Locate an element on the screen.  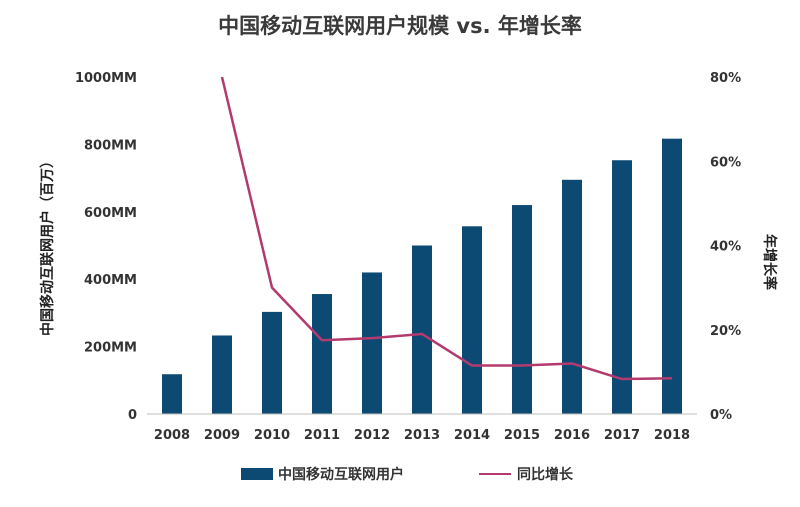
y-tick-label: 400MM is located at coordinates (110, 280).